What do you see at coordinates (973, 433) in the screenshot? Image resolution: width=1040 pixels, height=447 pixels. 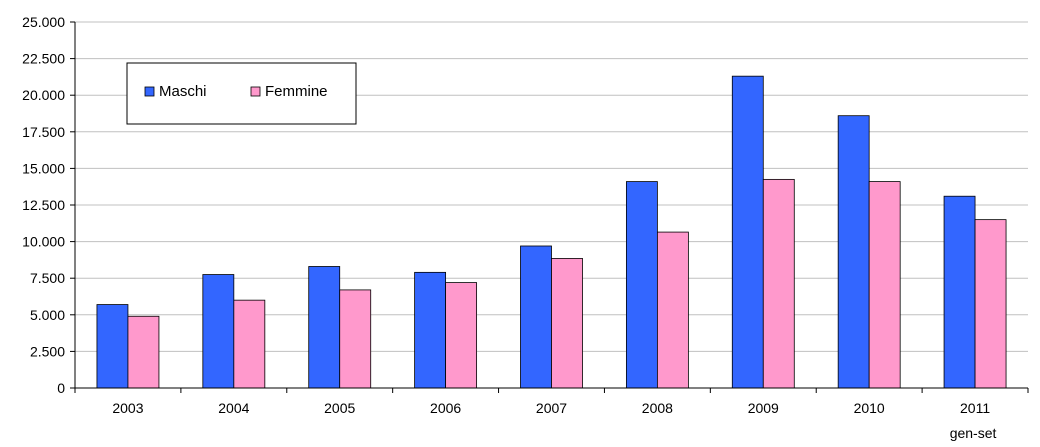 I see `x-tick-sublabel: gen-set` at bounding box center [973, 433].